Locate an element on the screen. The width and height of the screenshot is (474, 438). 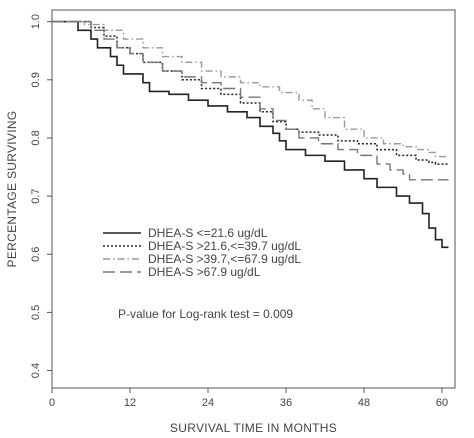
x-tick-label: 12 is located at coordinates (130, 403).